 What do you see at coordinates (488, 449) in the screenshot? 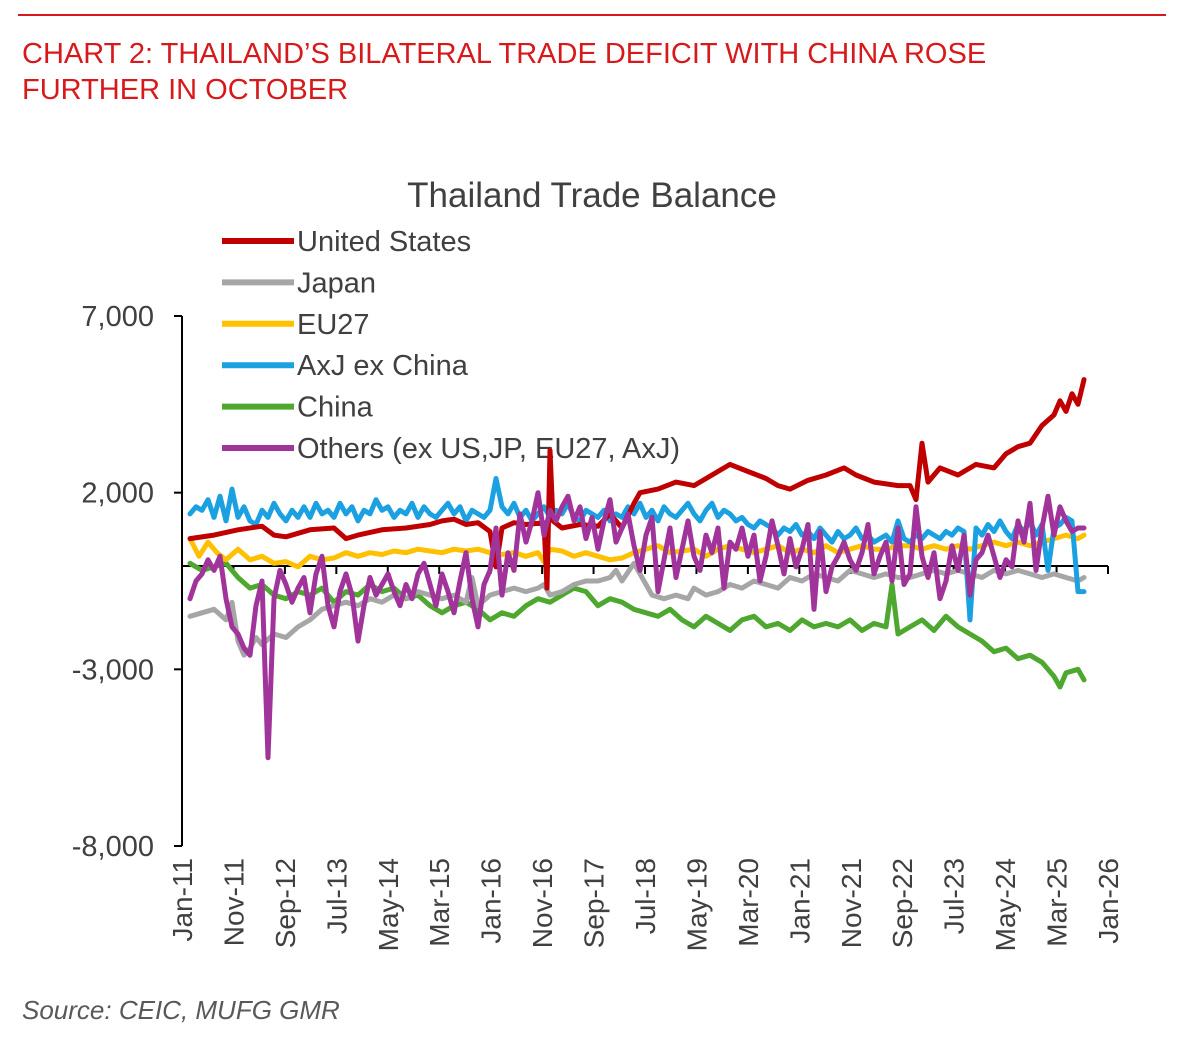
I see `legend-label: Others (ex US,JP, EU27, AxJ)` at bounding box center [488, 449].